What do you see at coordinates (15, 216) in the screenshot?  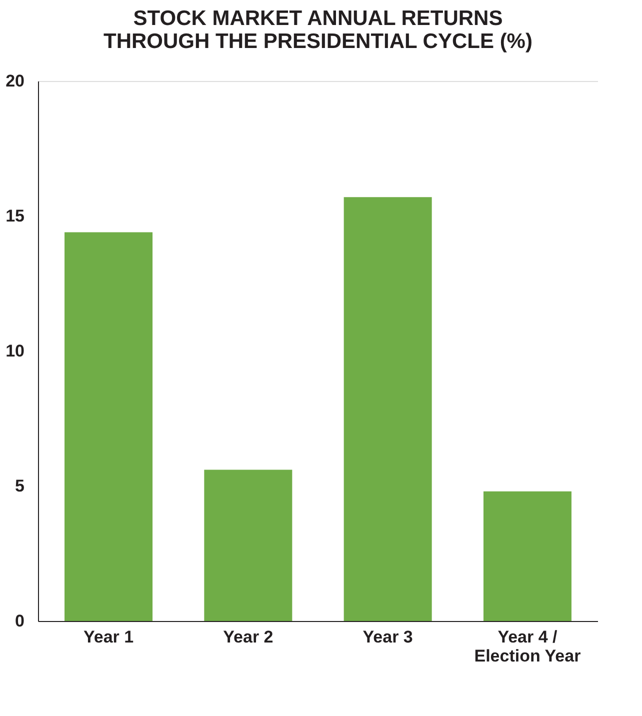 I see `y-tick-label: 15` at bounding box center [15, 216].